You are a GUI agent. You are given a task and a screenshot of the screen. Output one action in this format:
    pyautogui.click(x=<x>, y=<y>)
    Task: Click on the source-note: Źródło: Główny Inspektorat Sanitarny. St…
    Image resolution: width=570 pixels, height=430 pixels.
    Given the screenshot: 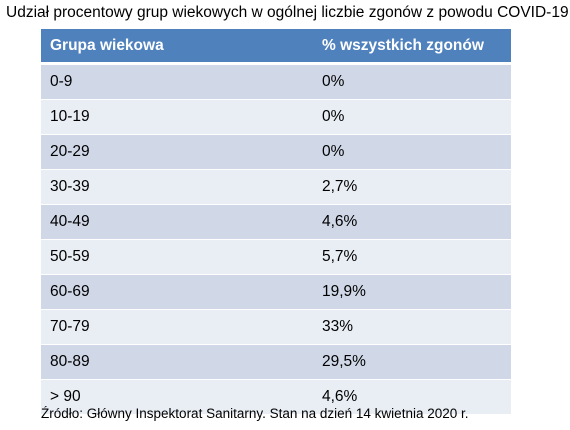 What is the action you would take?
    pyautogui.click(x=255, y=413)
    